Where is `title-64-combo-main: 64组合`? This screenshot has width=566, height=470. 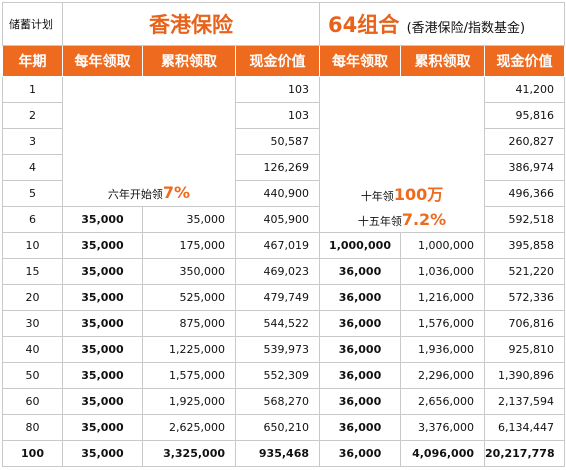 title-64-combo-main: 64组合 is located at coordinates (364, 25).